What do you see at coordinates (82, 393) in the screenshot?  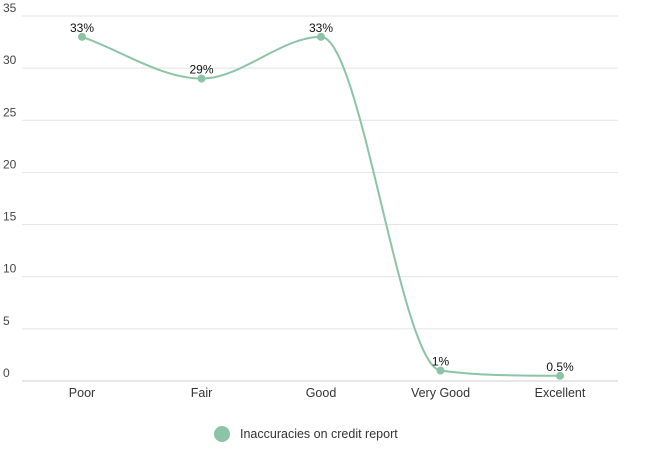 I see `x-tick-label: Poor` at bounding box center [82, 393].